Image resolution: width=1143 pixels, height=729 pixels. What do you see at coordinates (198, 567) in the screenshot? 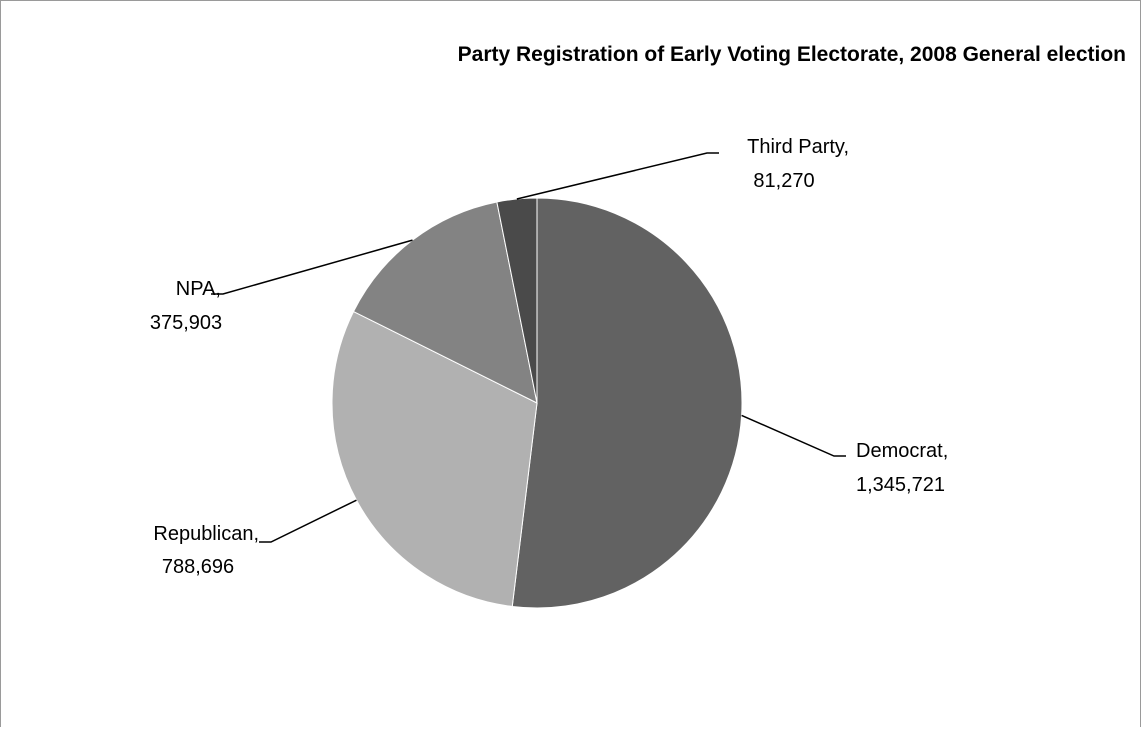
I see `data-label-republican-value: 788,696` at bounding box center [198, 567].